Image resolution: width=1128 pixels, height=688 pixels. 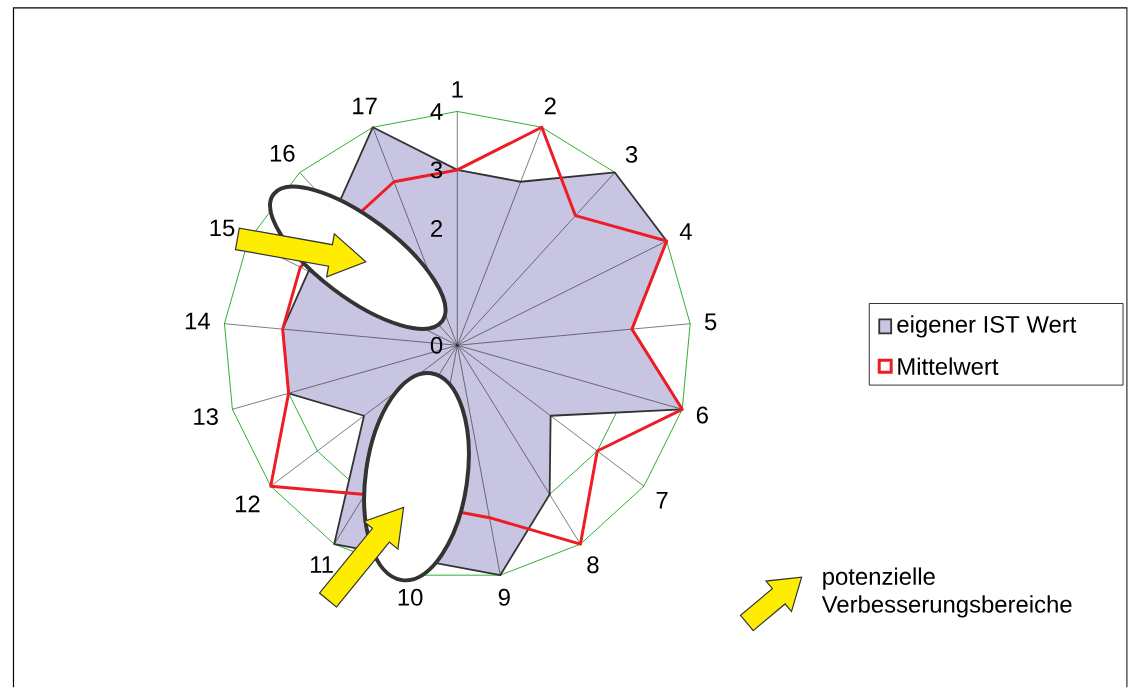 What do you see at coordinates (550, 106) in the screenshot?
I see `spoke-label: 2` at bounding box center [550, 106].